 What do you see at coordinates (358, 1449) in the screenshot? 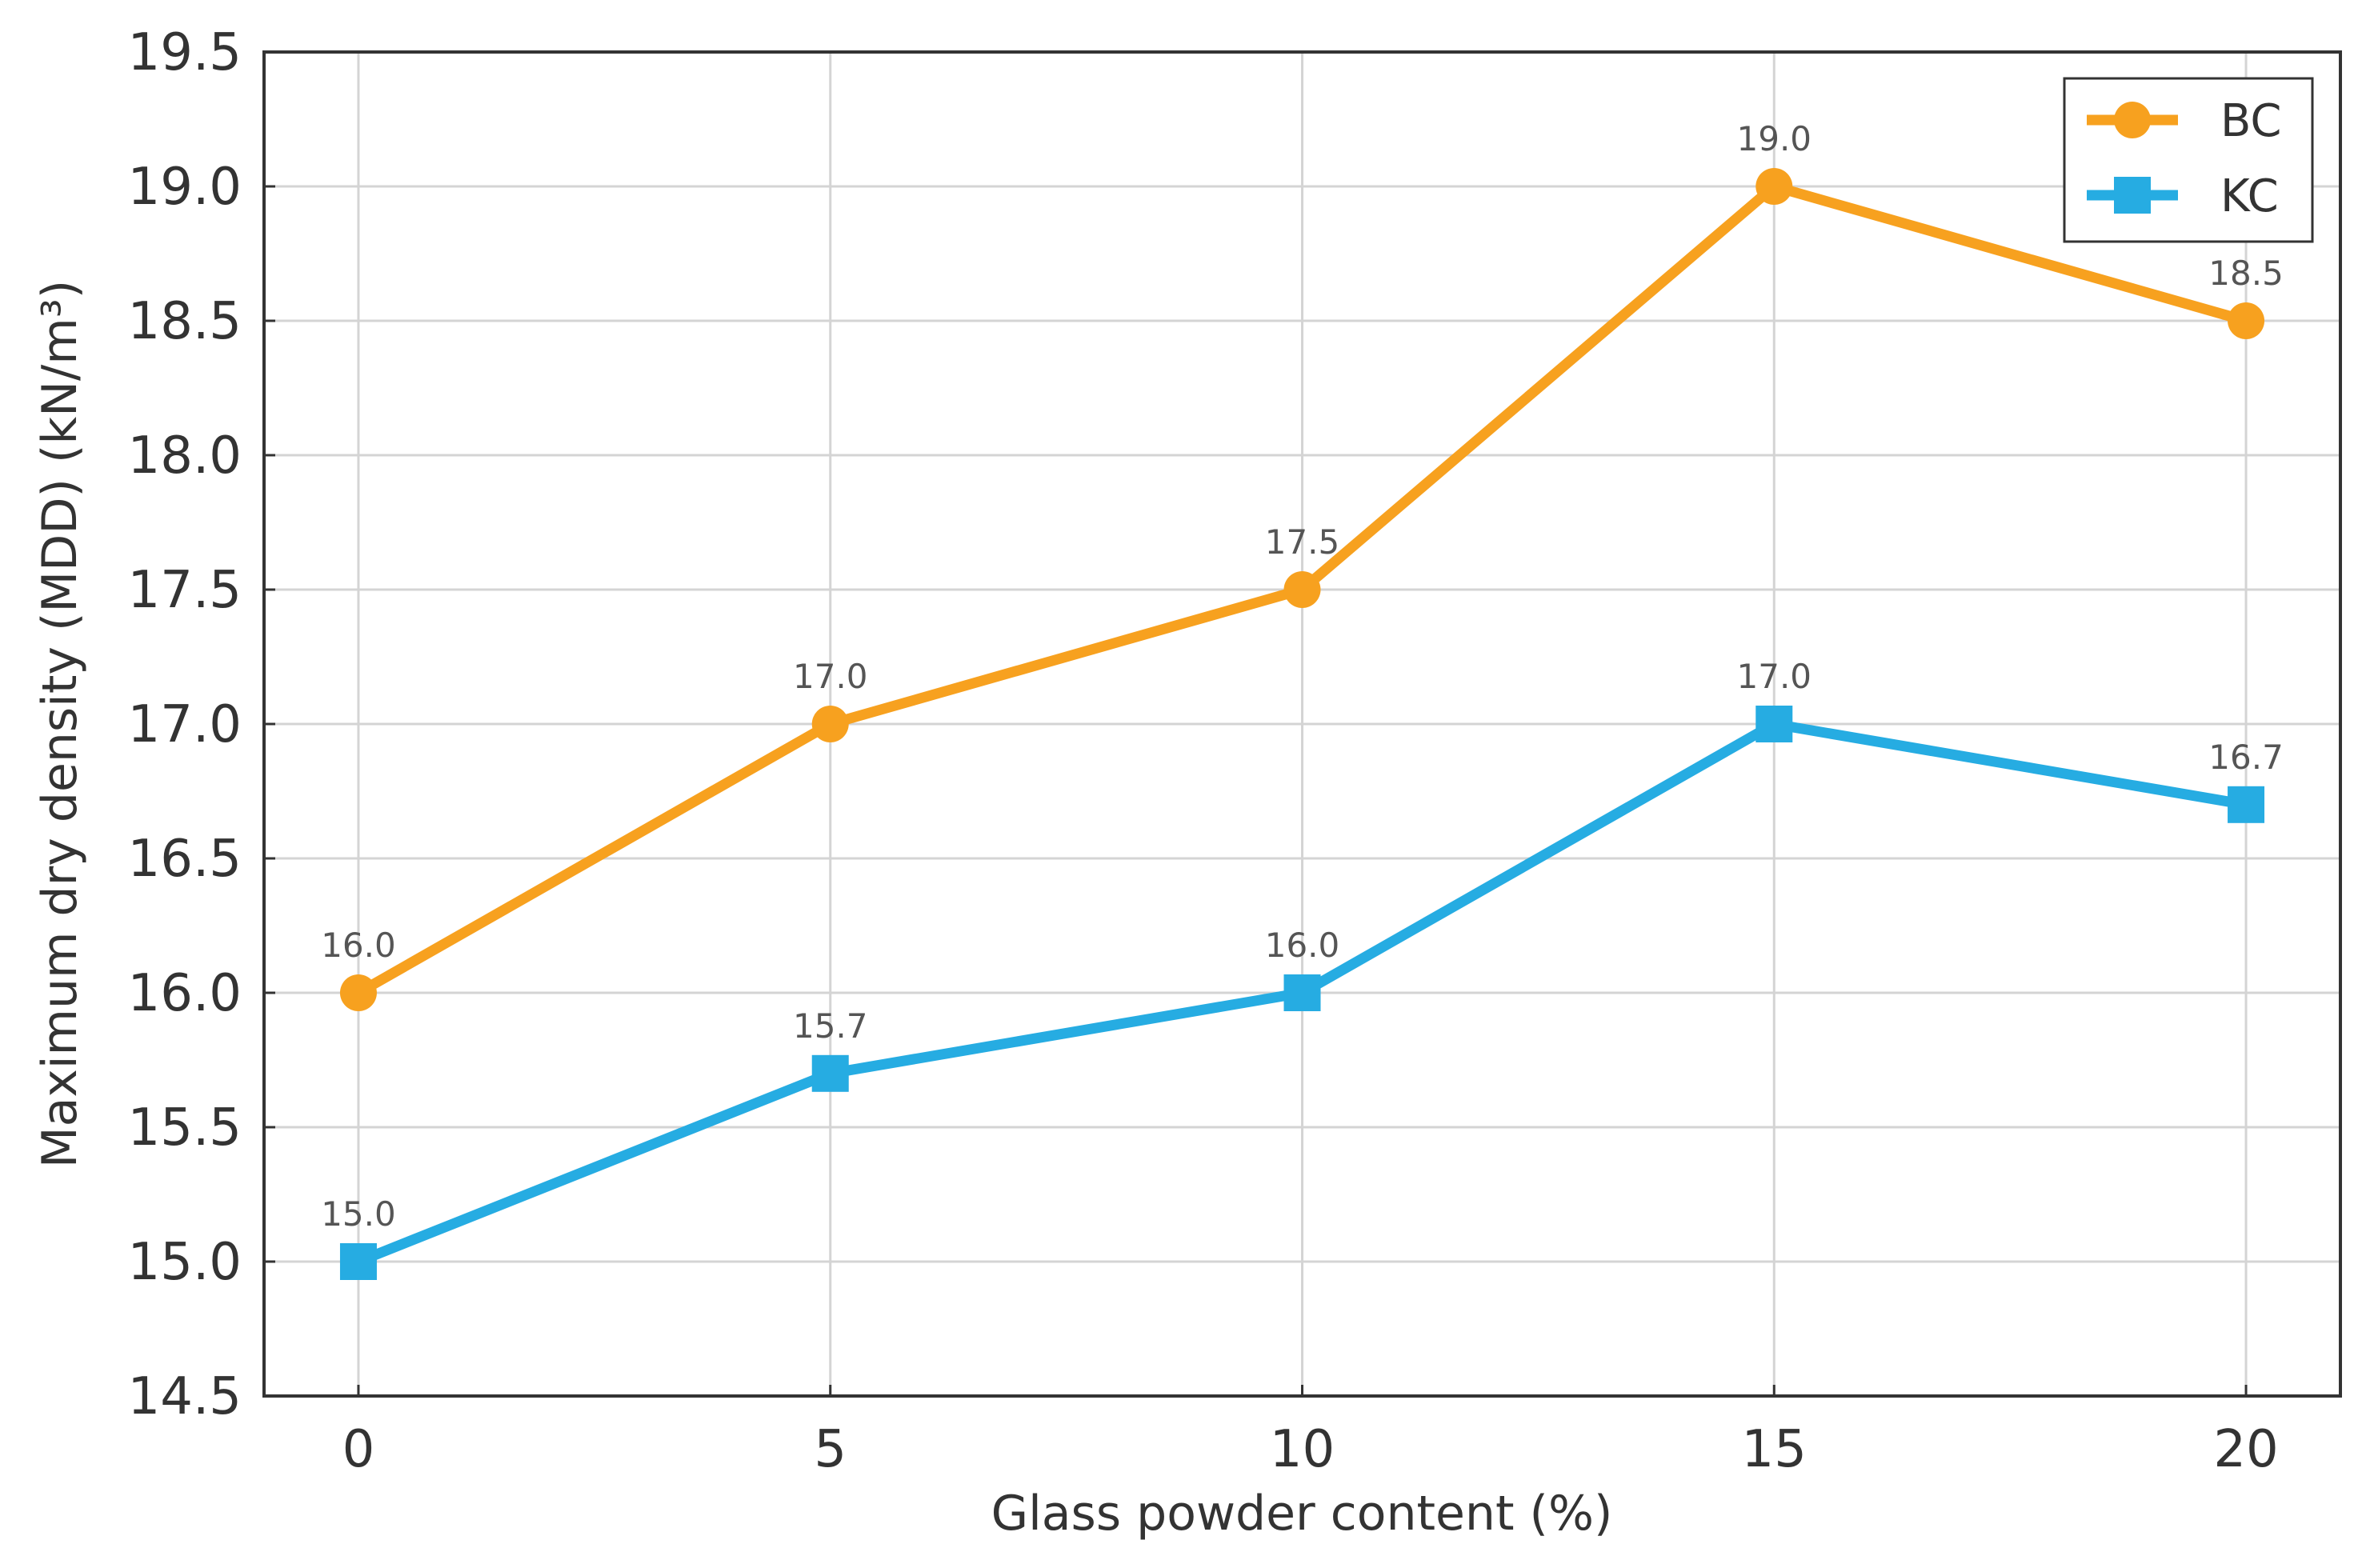
I see `x-tick-label: 0` at bounding box center [358, 1449].